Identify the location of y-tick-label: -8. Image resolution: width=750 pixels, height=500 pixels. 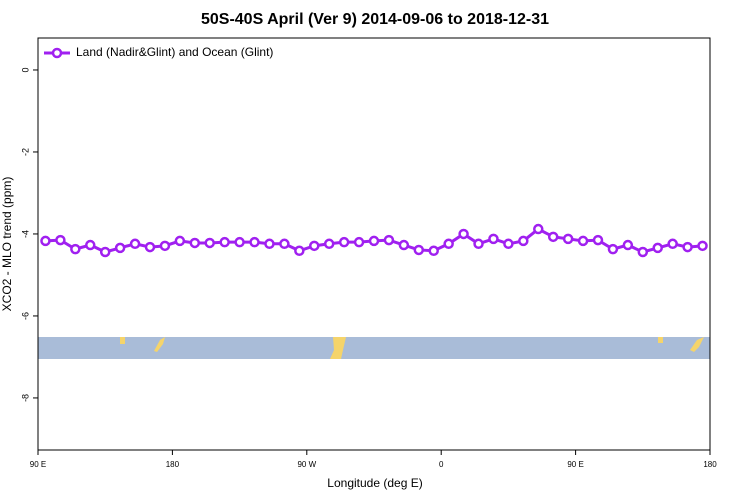
(25, 398).